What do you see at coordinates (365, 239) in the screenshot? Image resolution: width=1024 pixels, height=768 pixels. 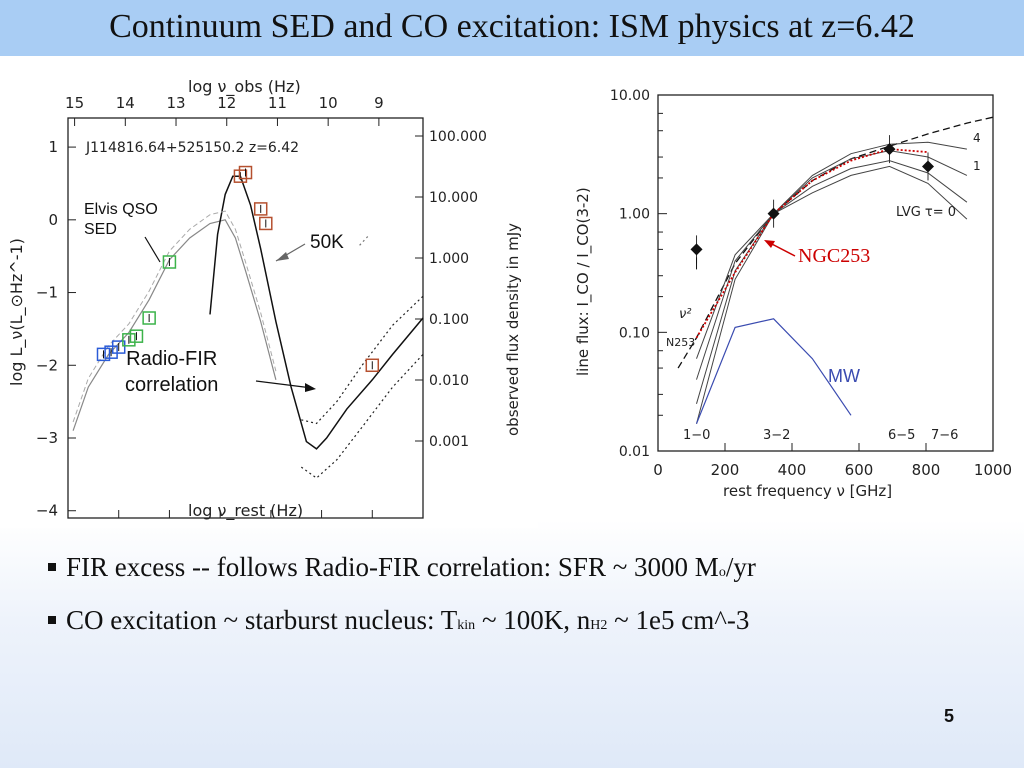 I see `sed-minor-dotted-curve` at bounding box center [365, 239].